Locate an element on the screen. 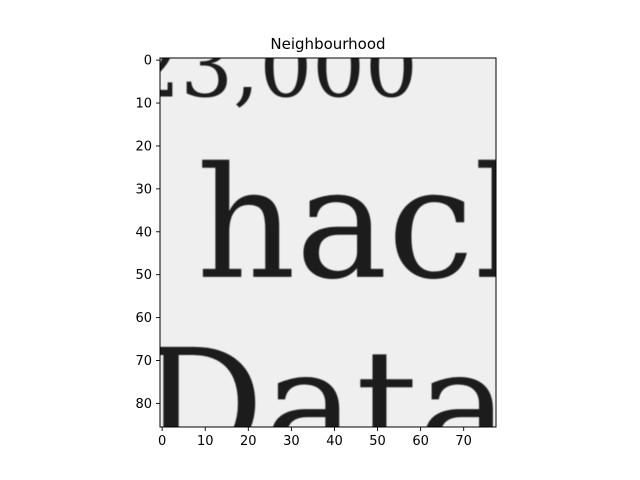 The image size is (640, 480). x-tick-label: 30 is located at coordinates (291, 441).